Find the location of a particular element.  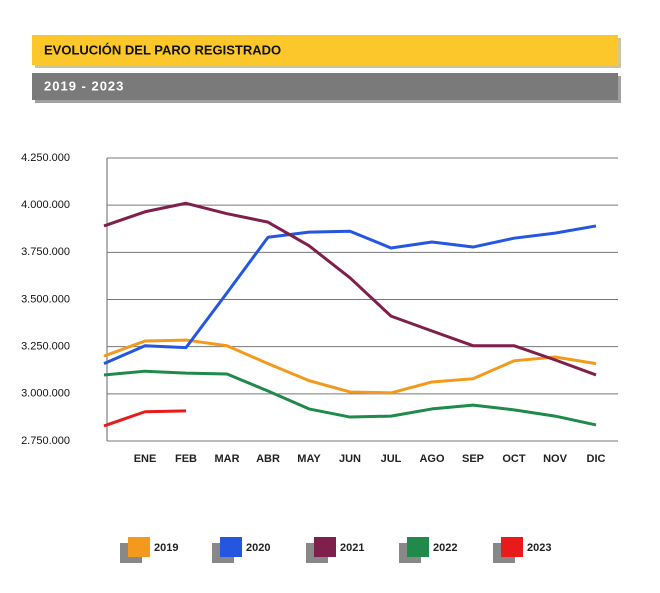

y-tick-label: 3.750.000 is located at coordinates (45, 252).